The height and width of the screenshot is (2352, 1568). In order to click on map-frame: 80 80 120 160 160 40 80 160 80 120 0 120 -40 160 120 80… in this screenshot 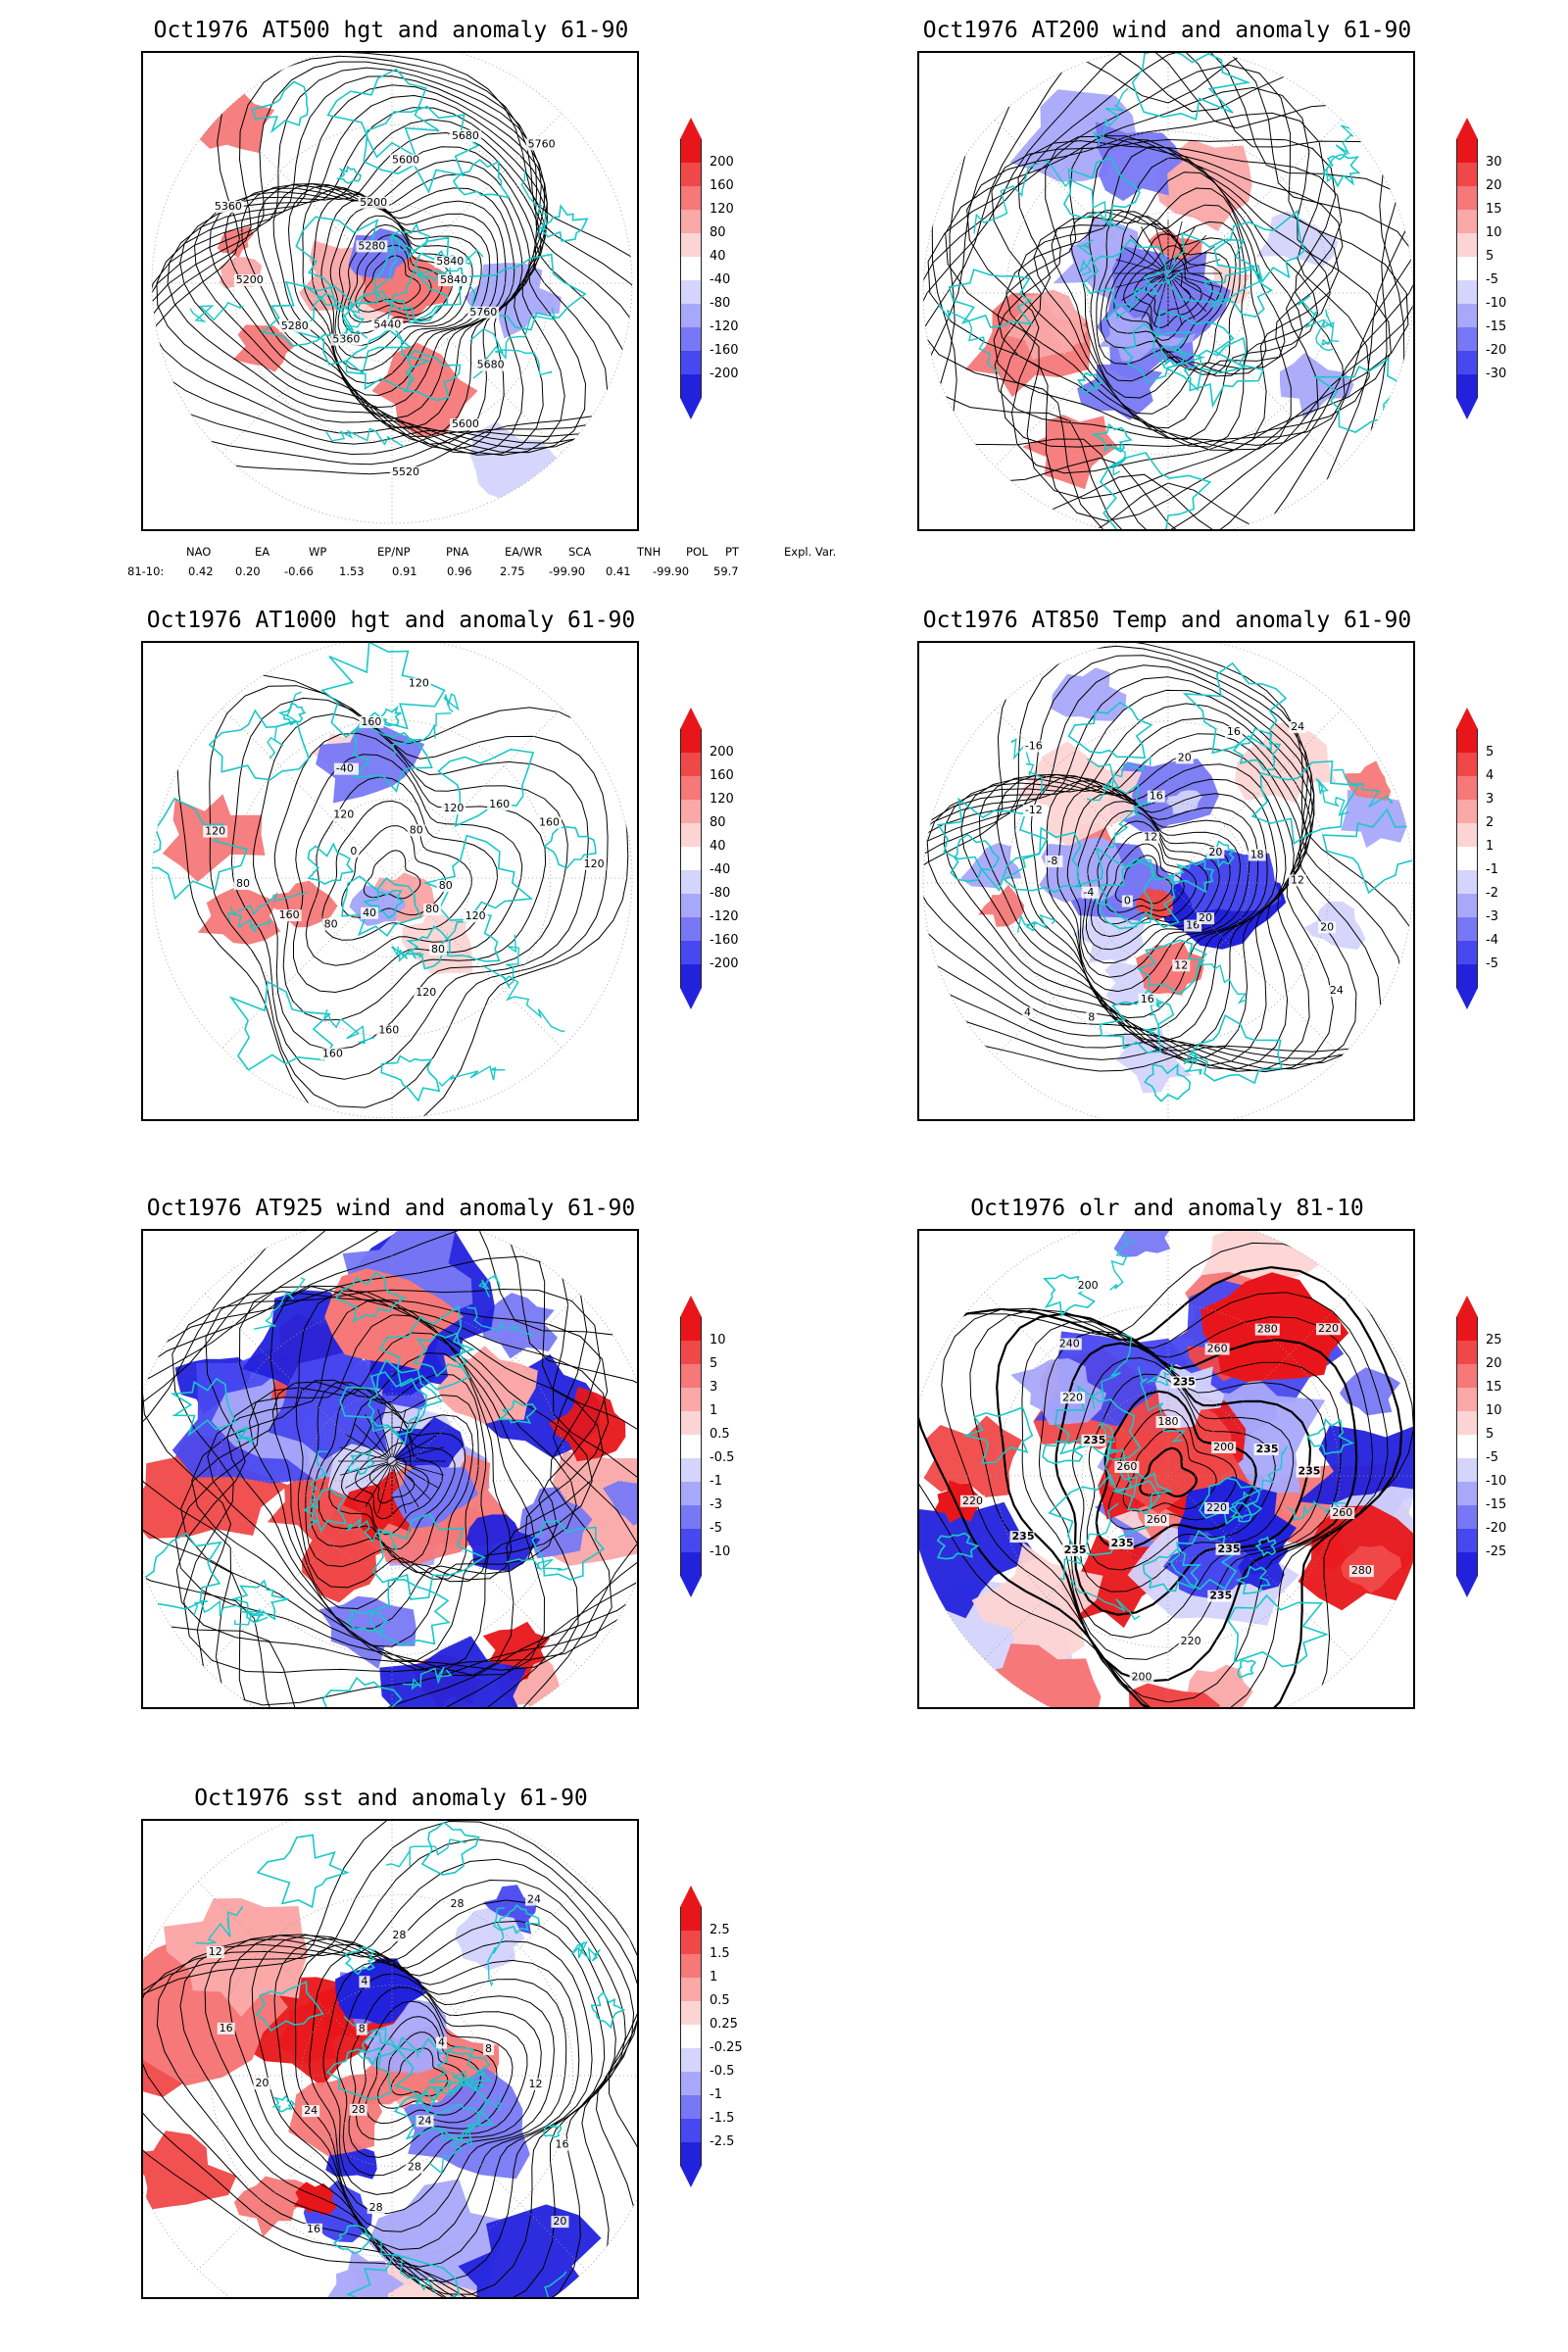, I will do `click(390, 881)`.